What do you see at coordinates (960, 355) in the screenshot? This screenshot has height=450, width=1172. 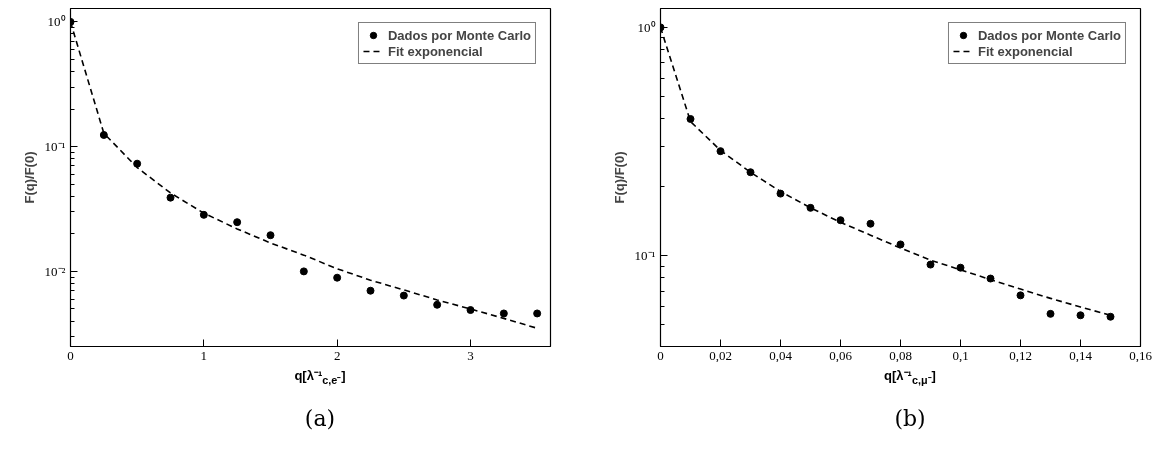 I see `x-tick-label: 0,1` at bounding box center [960, 355].